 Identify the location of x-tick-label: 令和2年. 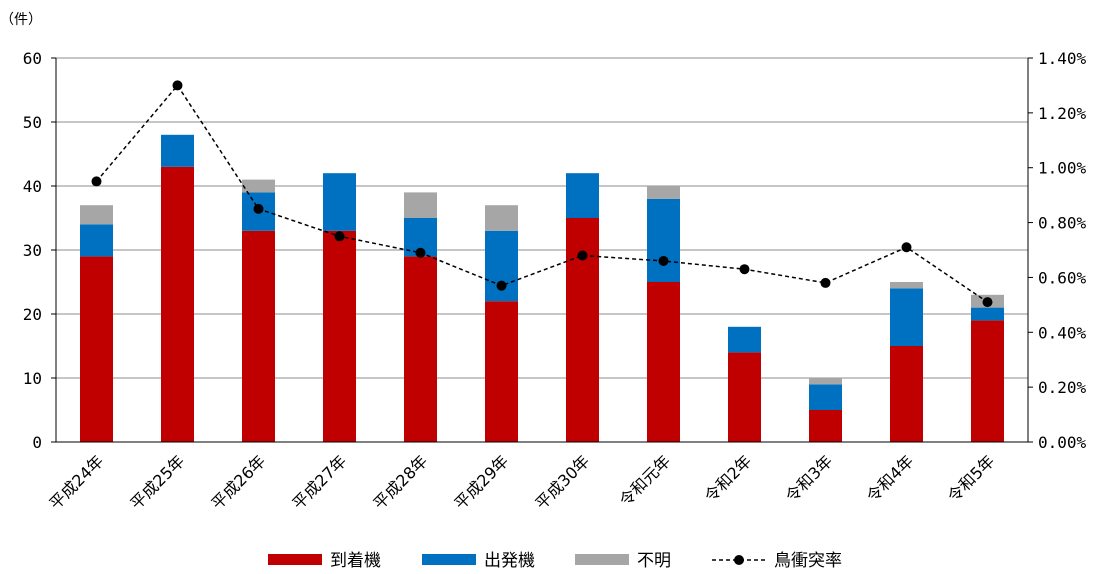
(728, 478).